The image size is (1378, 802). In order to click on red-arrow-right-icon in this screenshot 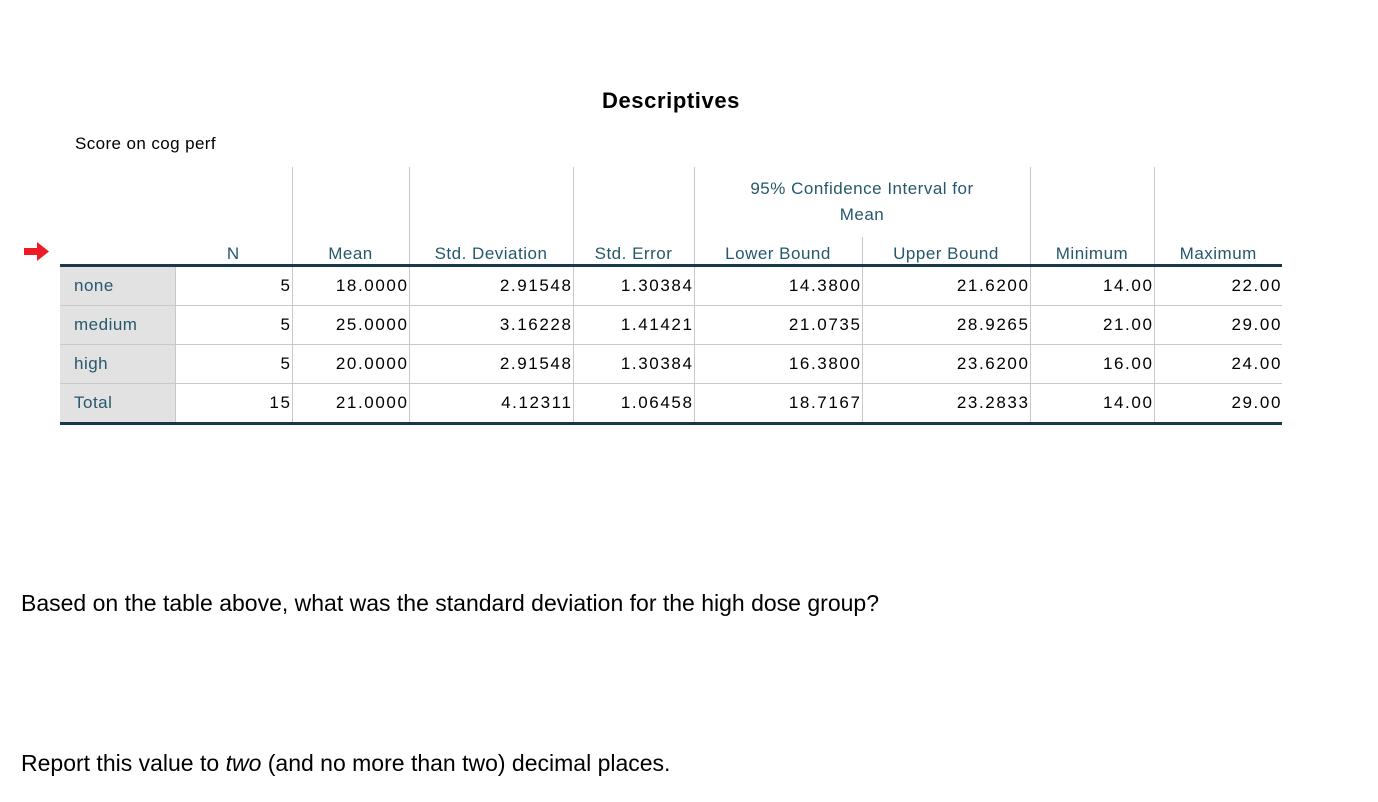, I will do `click(36, 251)`.